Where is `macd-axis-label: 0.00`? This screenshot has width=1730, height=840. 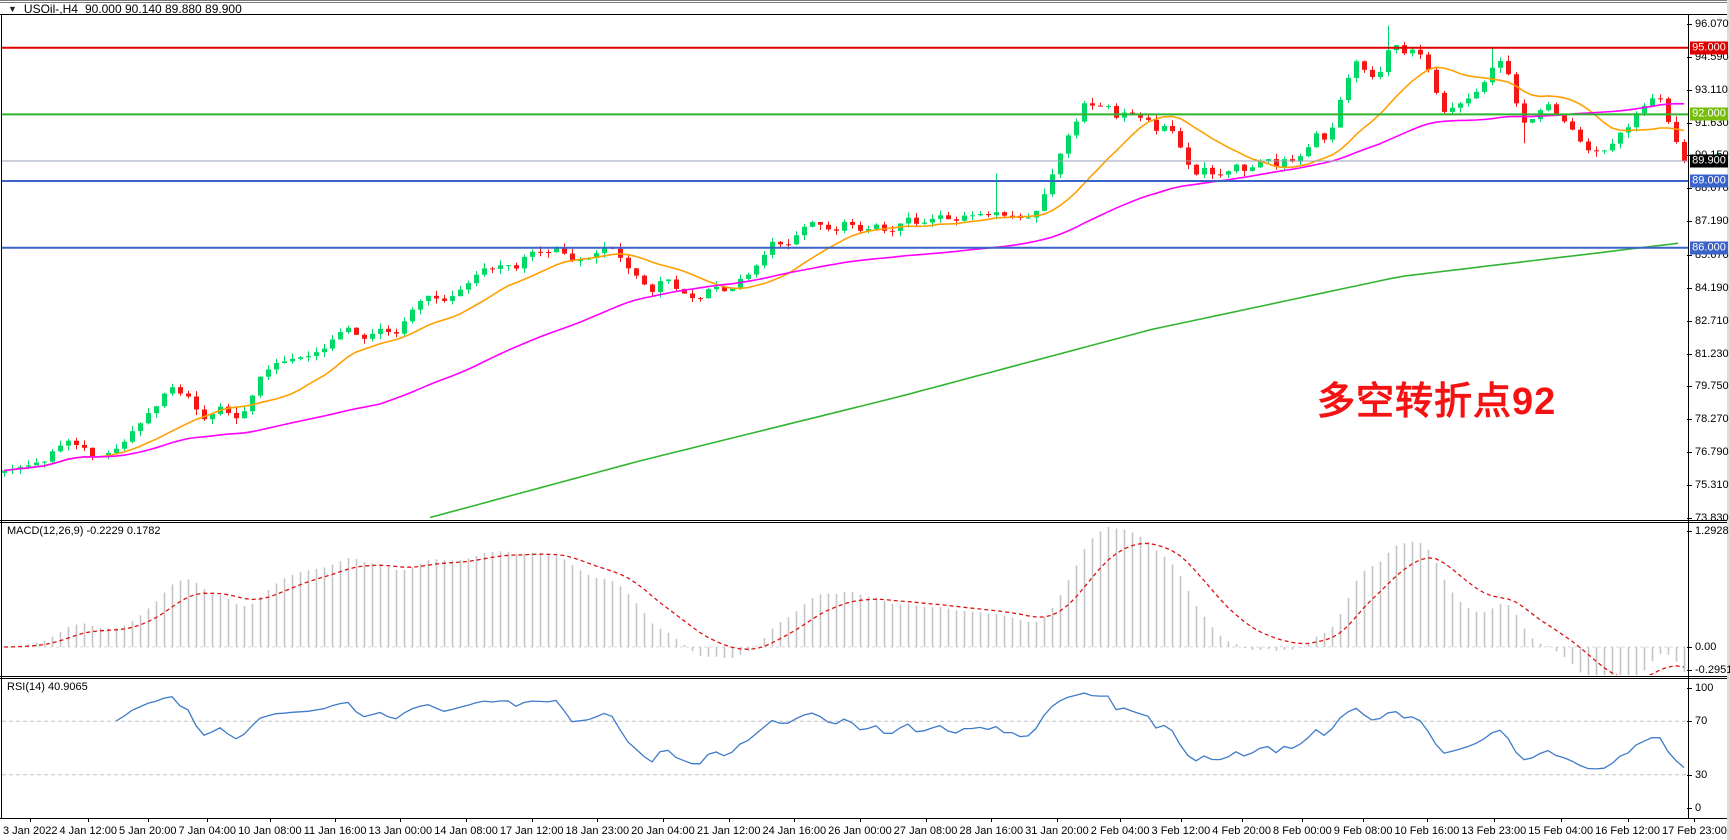 macd-axis-label: 0.00 is located at coordinates (1701, 647).